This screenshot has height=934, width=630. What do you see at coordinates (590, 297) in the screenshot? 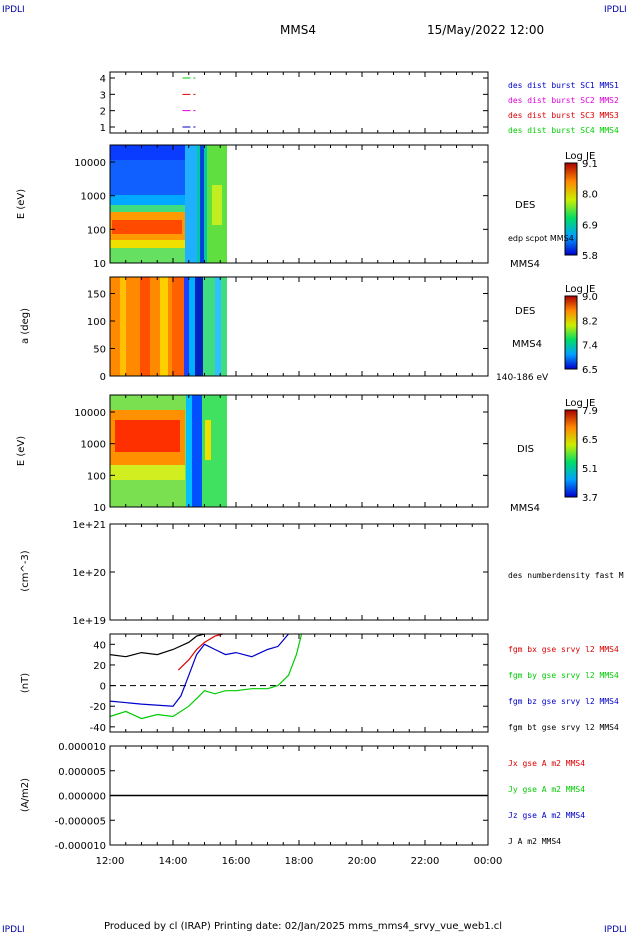
I see `colorbar-tick-des-pitch-0: 9.0` at bounding box center [590, 297].